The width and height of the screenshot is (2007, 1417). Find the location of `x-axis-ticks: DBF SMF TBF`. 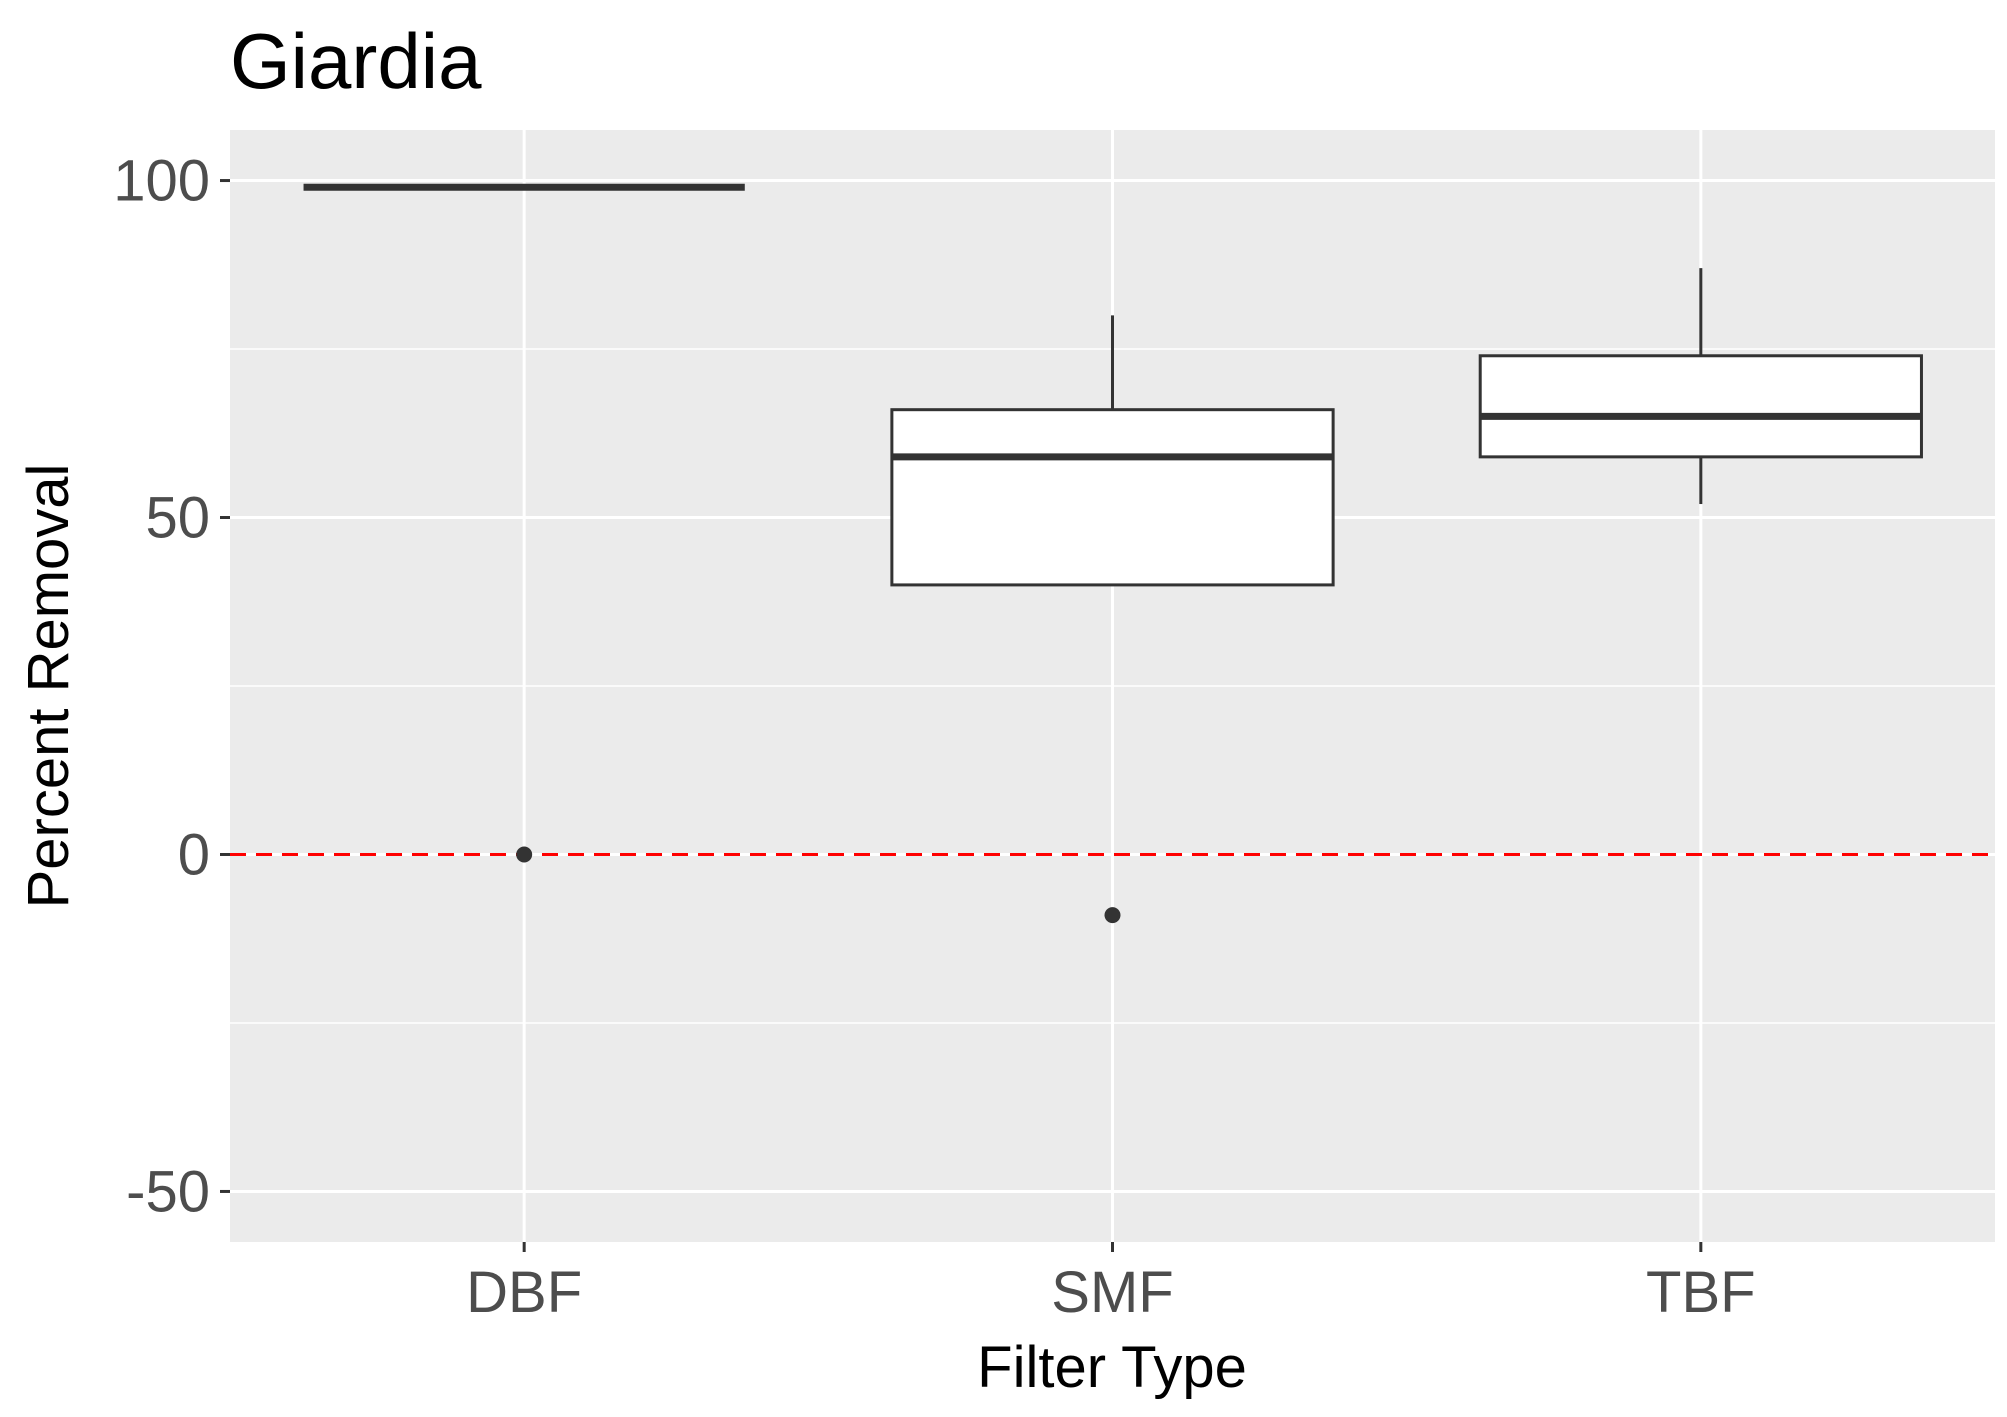

x-axis-ticks: DBF SMF TBF is located at coordinates (1111, 1283).